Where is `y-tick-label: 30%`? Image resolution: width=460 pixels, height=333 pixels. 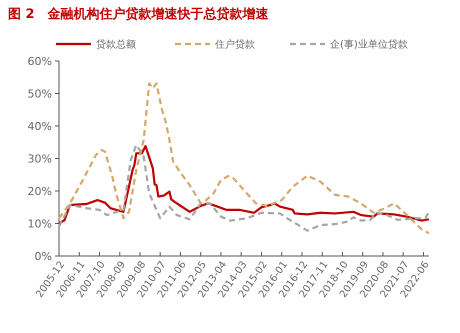 y-tick-label: 30% is located at coordinates (40, 159).